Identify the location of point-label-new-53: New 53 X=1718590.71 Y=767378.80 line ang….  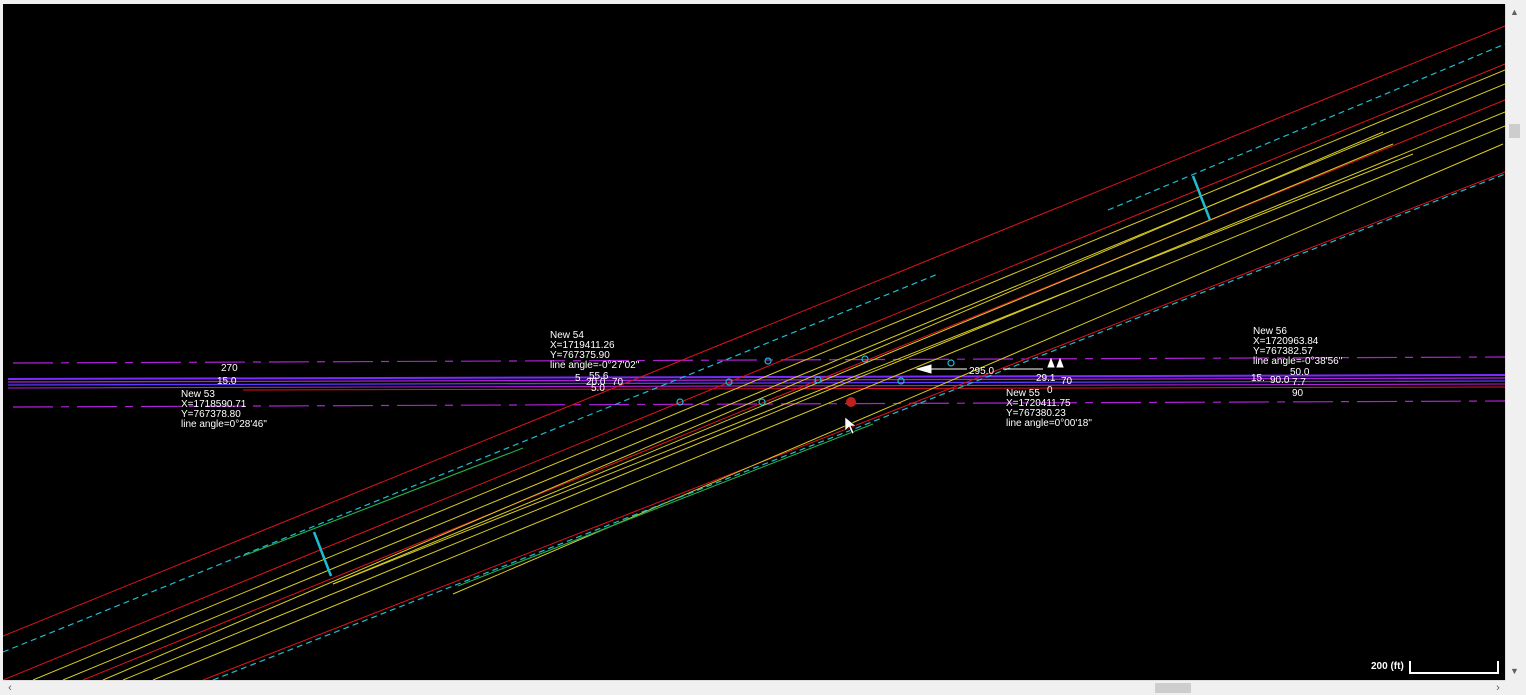
(224, 410).